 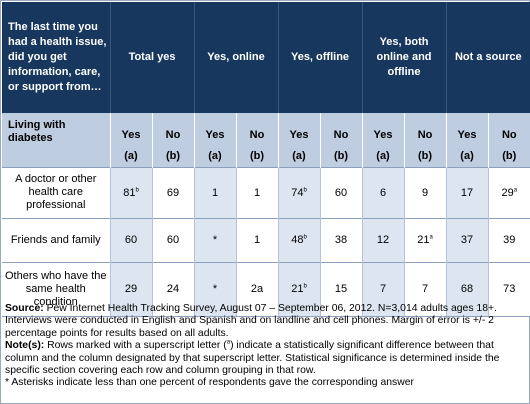 I want to click on row-label: Friends and family, so click(x=56, y=239).